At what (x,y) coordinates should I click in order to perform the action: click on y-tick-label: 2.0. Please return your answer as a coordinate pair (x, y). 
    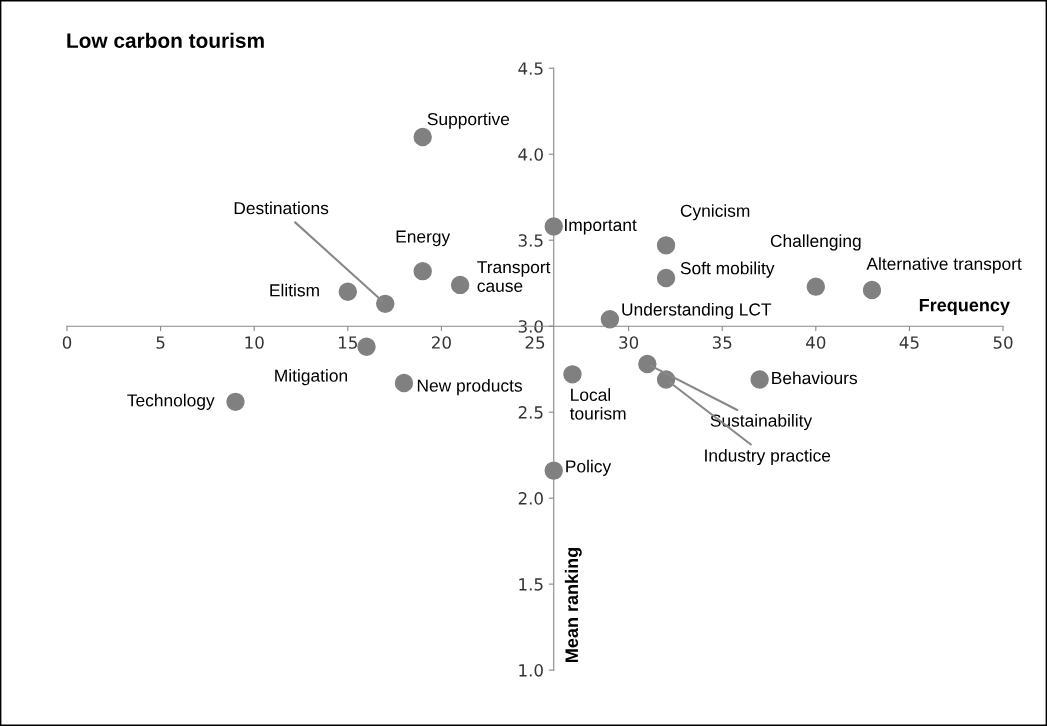
    Looking at the image, I should click on (530, 498).